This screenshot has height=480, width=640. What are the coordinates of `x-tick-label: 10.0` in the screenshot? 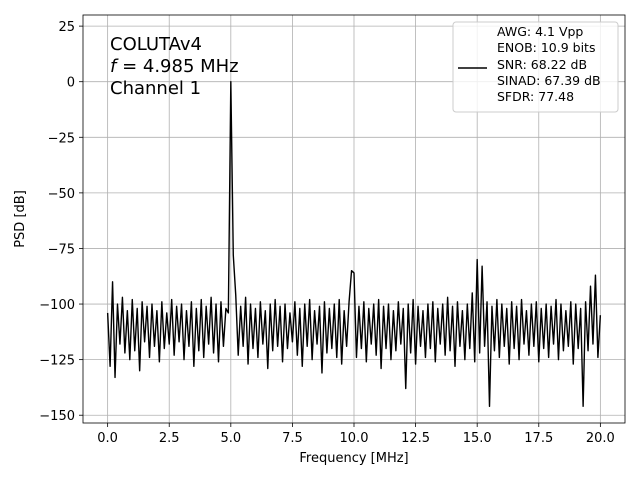 It's located at (354, 438).